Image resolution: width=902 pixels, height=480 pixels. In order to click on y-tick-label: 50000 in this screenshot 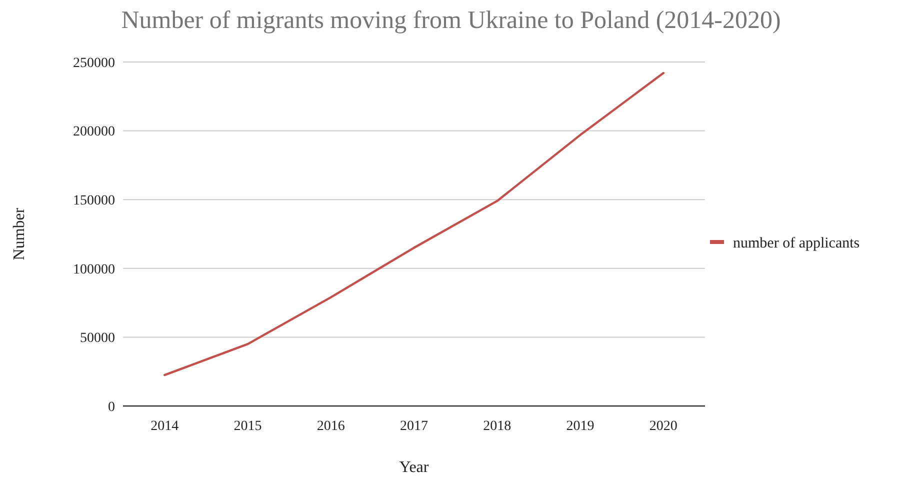, I will do `click(97, 338)`.